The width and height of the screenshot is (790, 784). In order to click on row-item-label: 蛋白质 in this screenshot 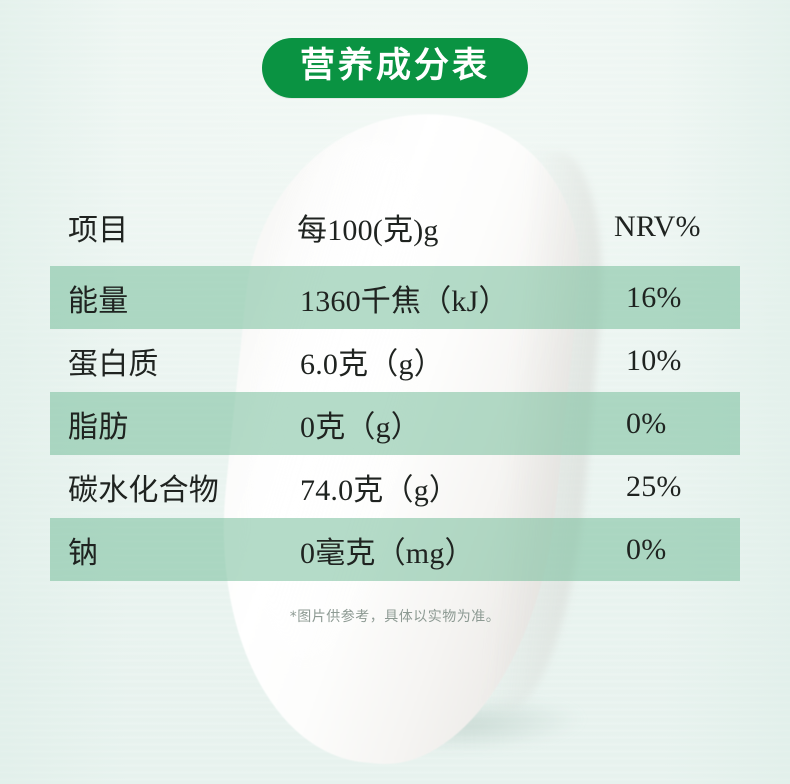, I will do `click(113, 364)`.